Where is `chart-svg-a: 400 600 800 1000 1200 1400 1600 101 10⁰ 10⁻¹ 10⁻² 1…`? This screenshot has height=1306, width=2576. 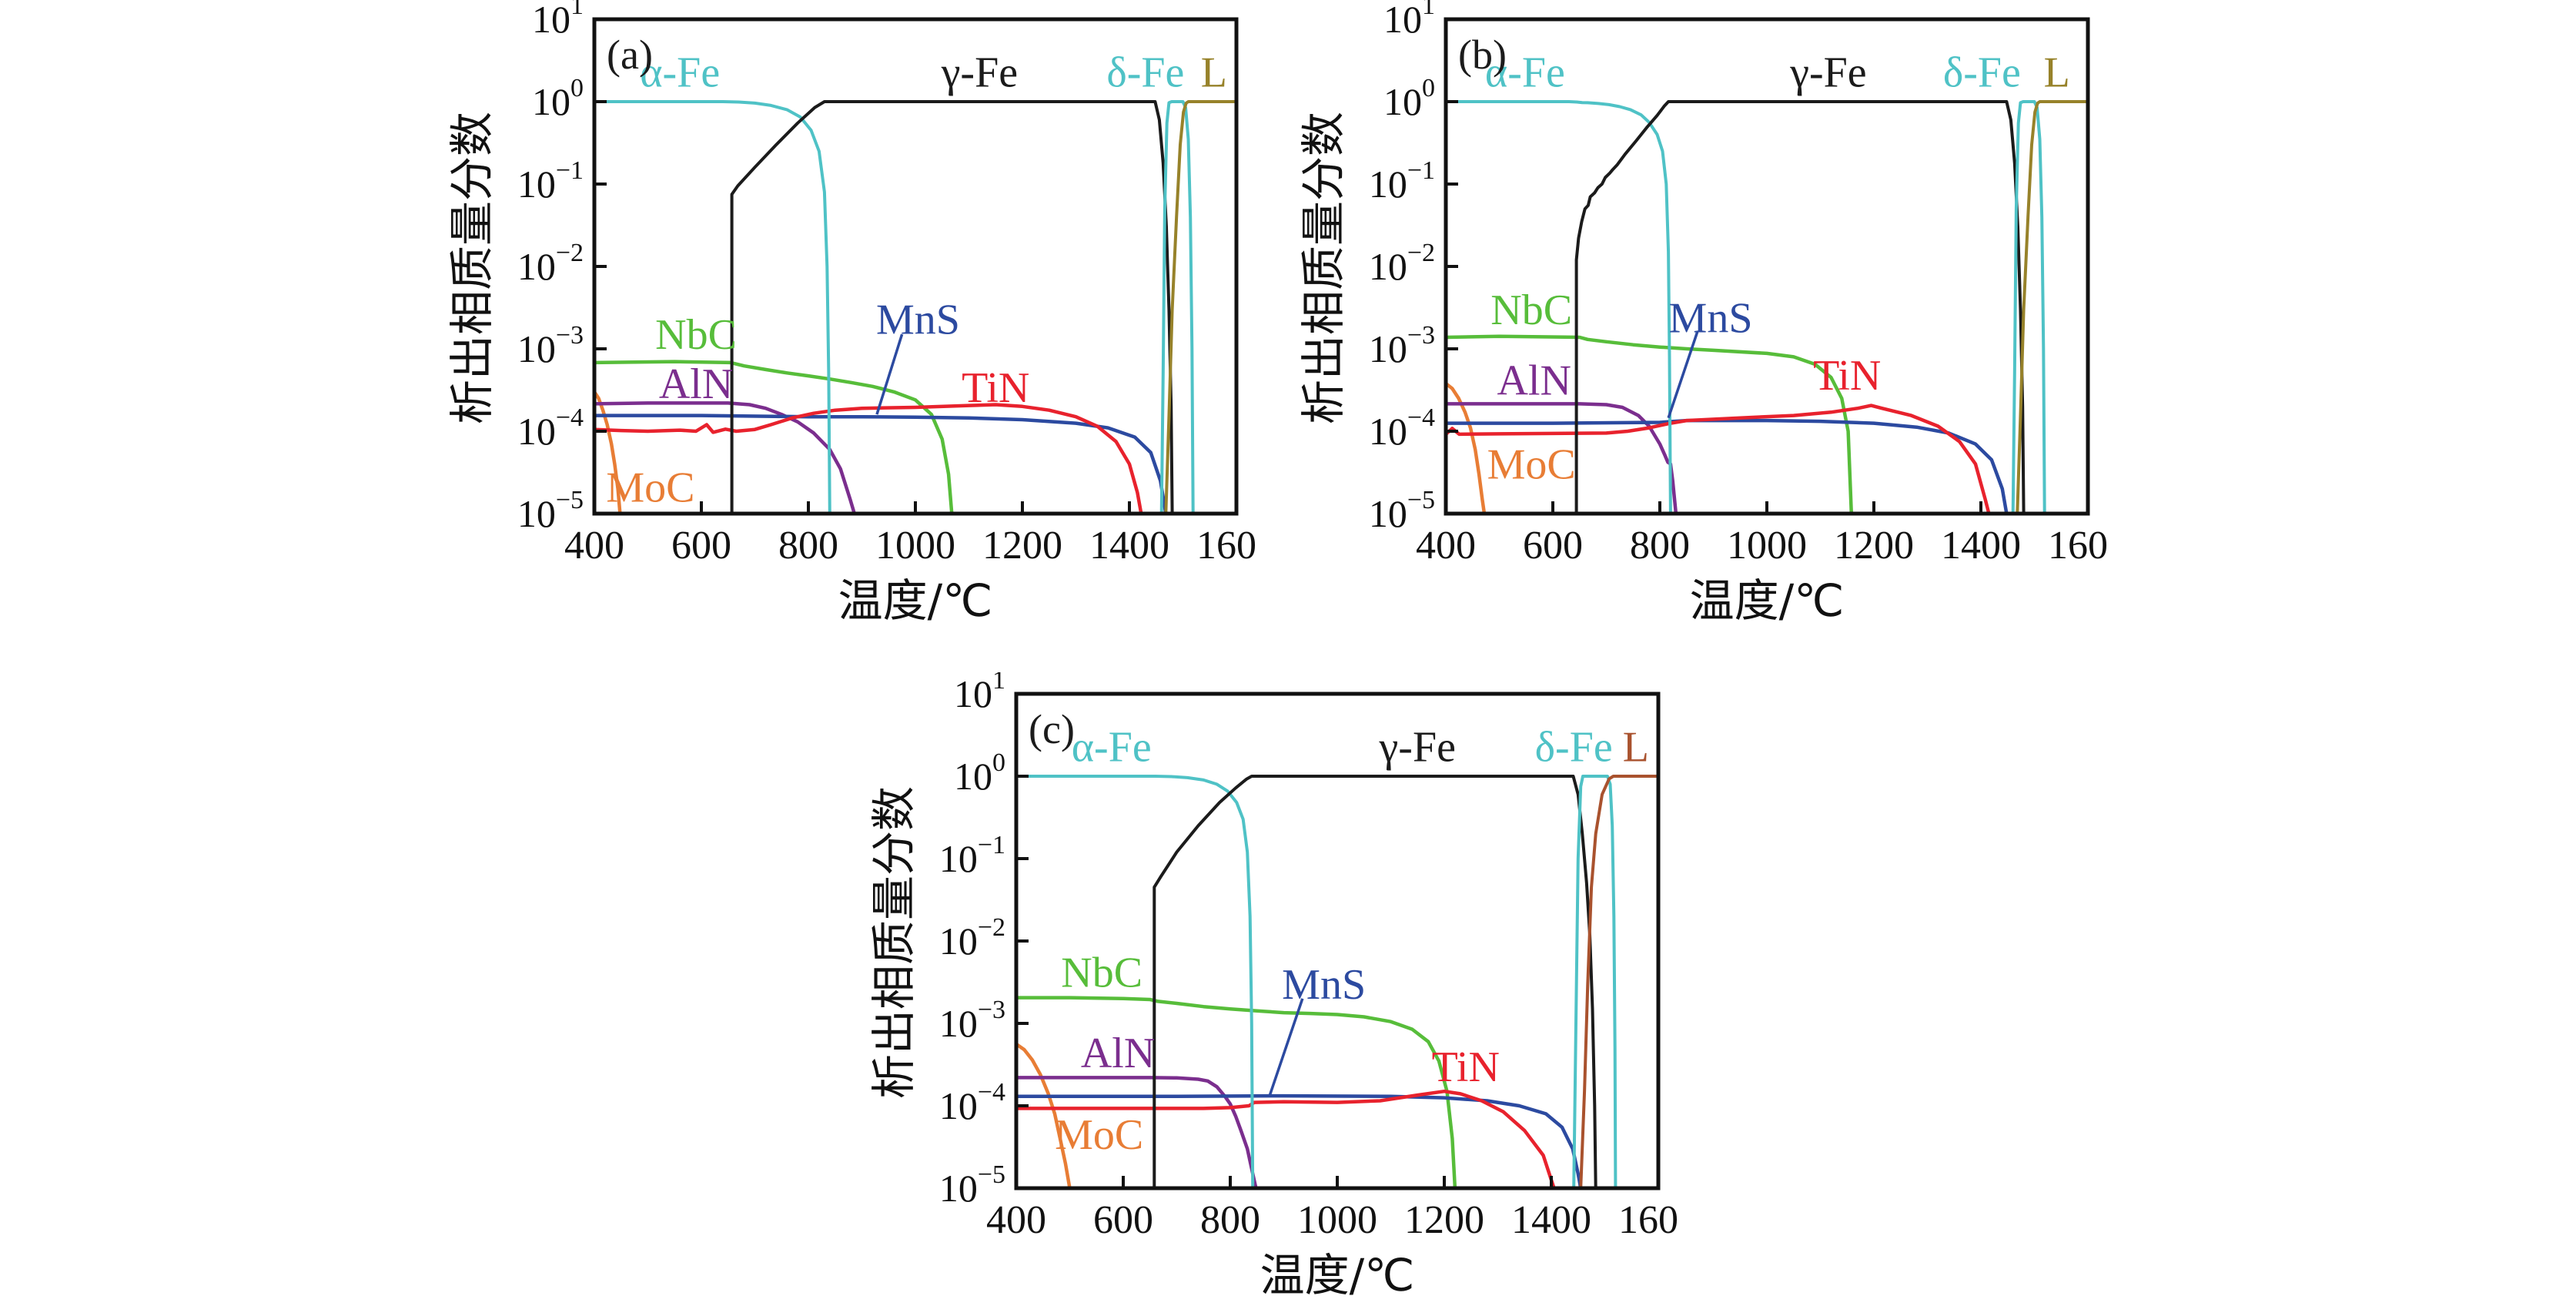 chart-svg-a: 400 600 800 1000 1200 1400 1600 101 10⁰ 10⁻¹ 10⁻² 1… is located at coordinates (886, 284).